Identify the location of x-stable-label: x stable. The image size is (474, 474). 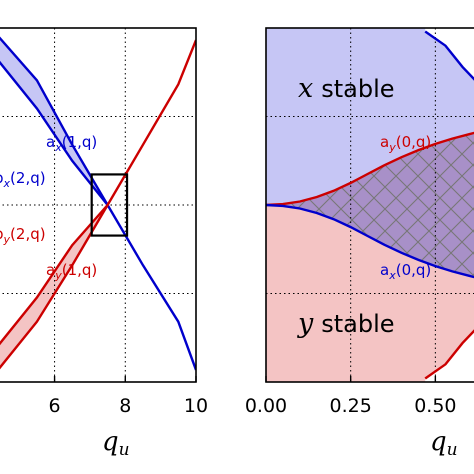
(346, 88).